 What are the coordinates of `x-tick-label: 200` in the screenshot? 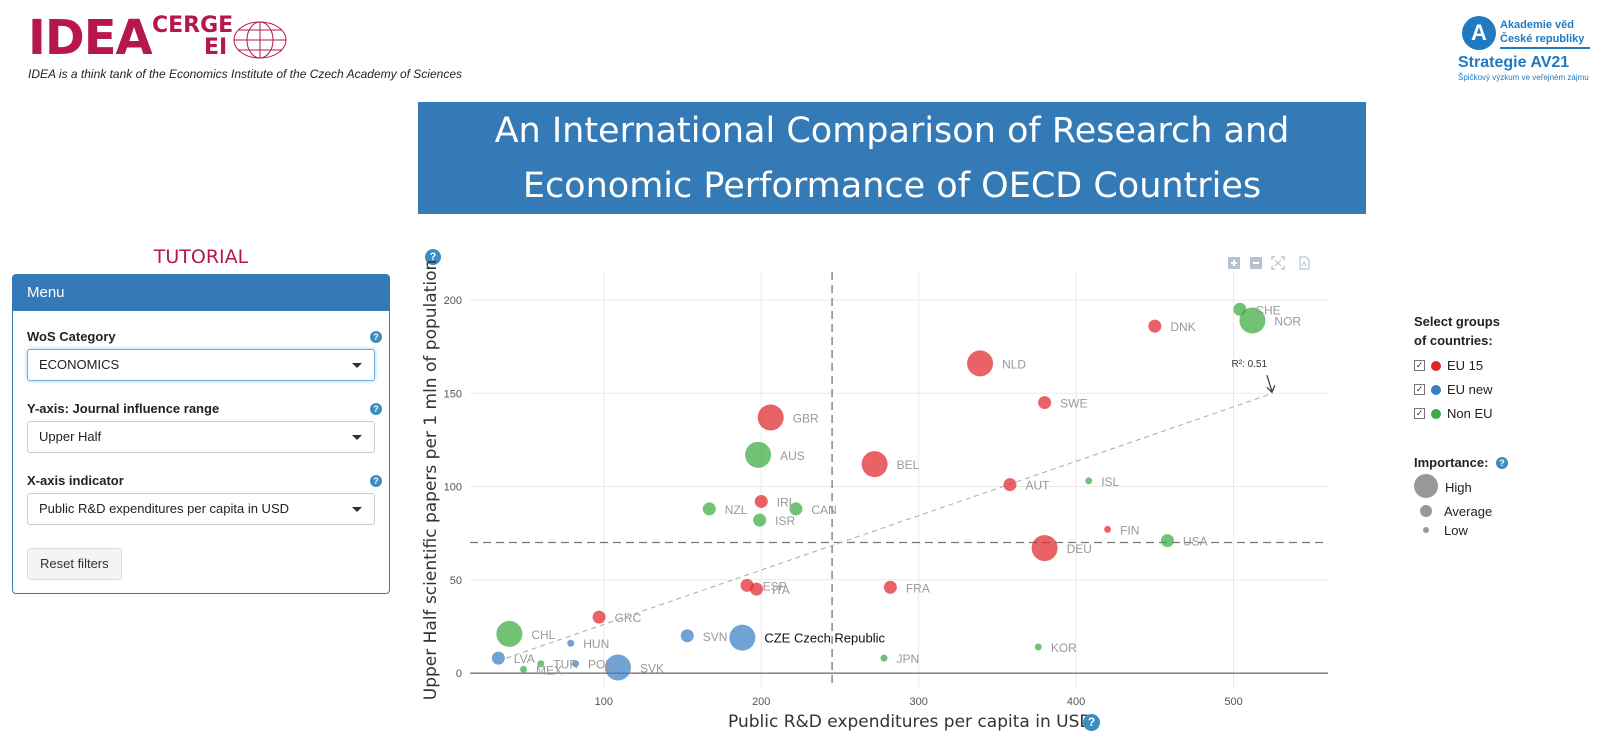 It's located at (761, 702).